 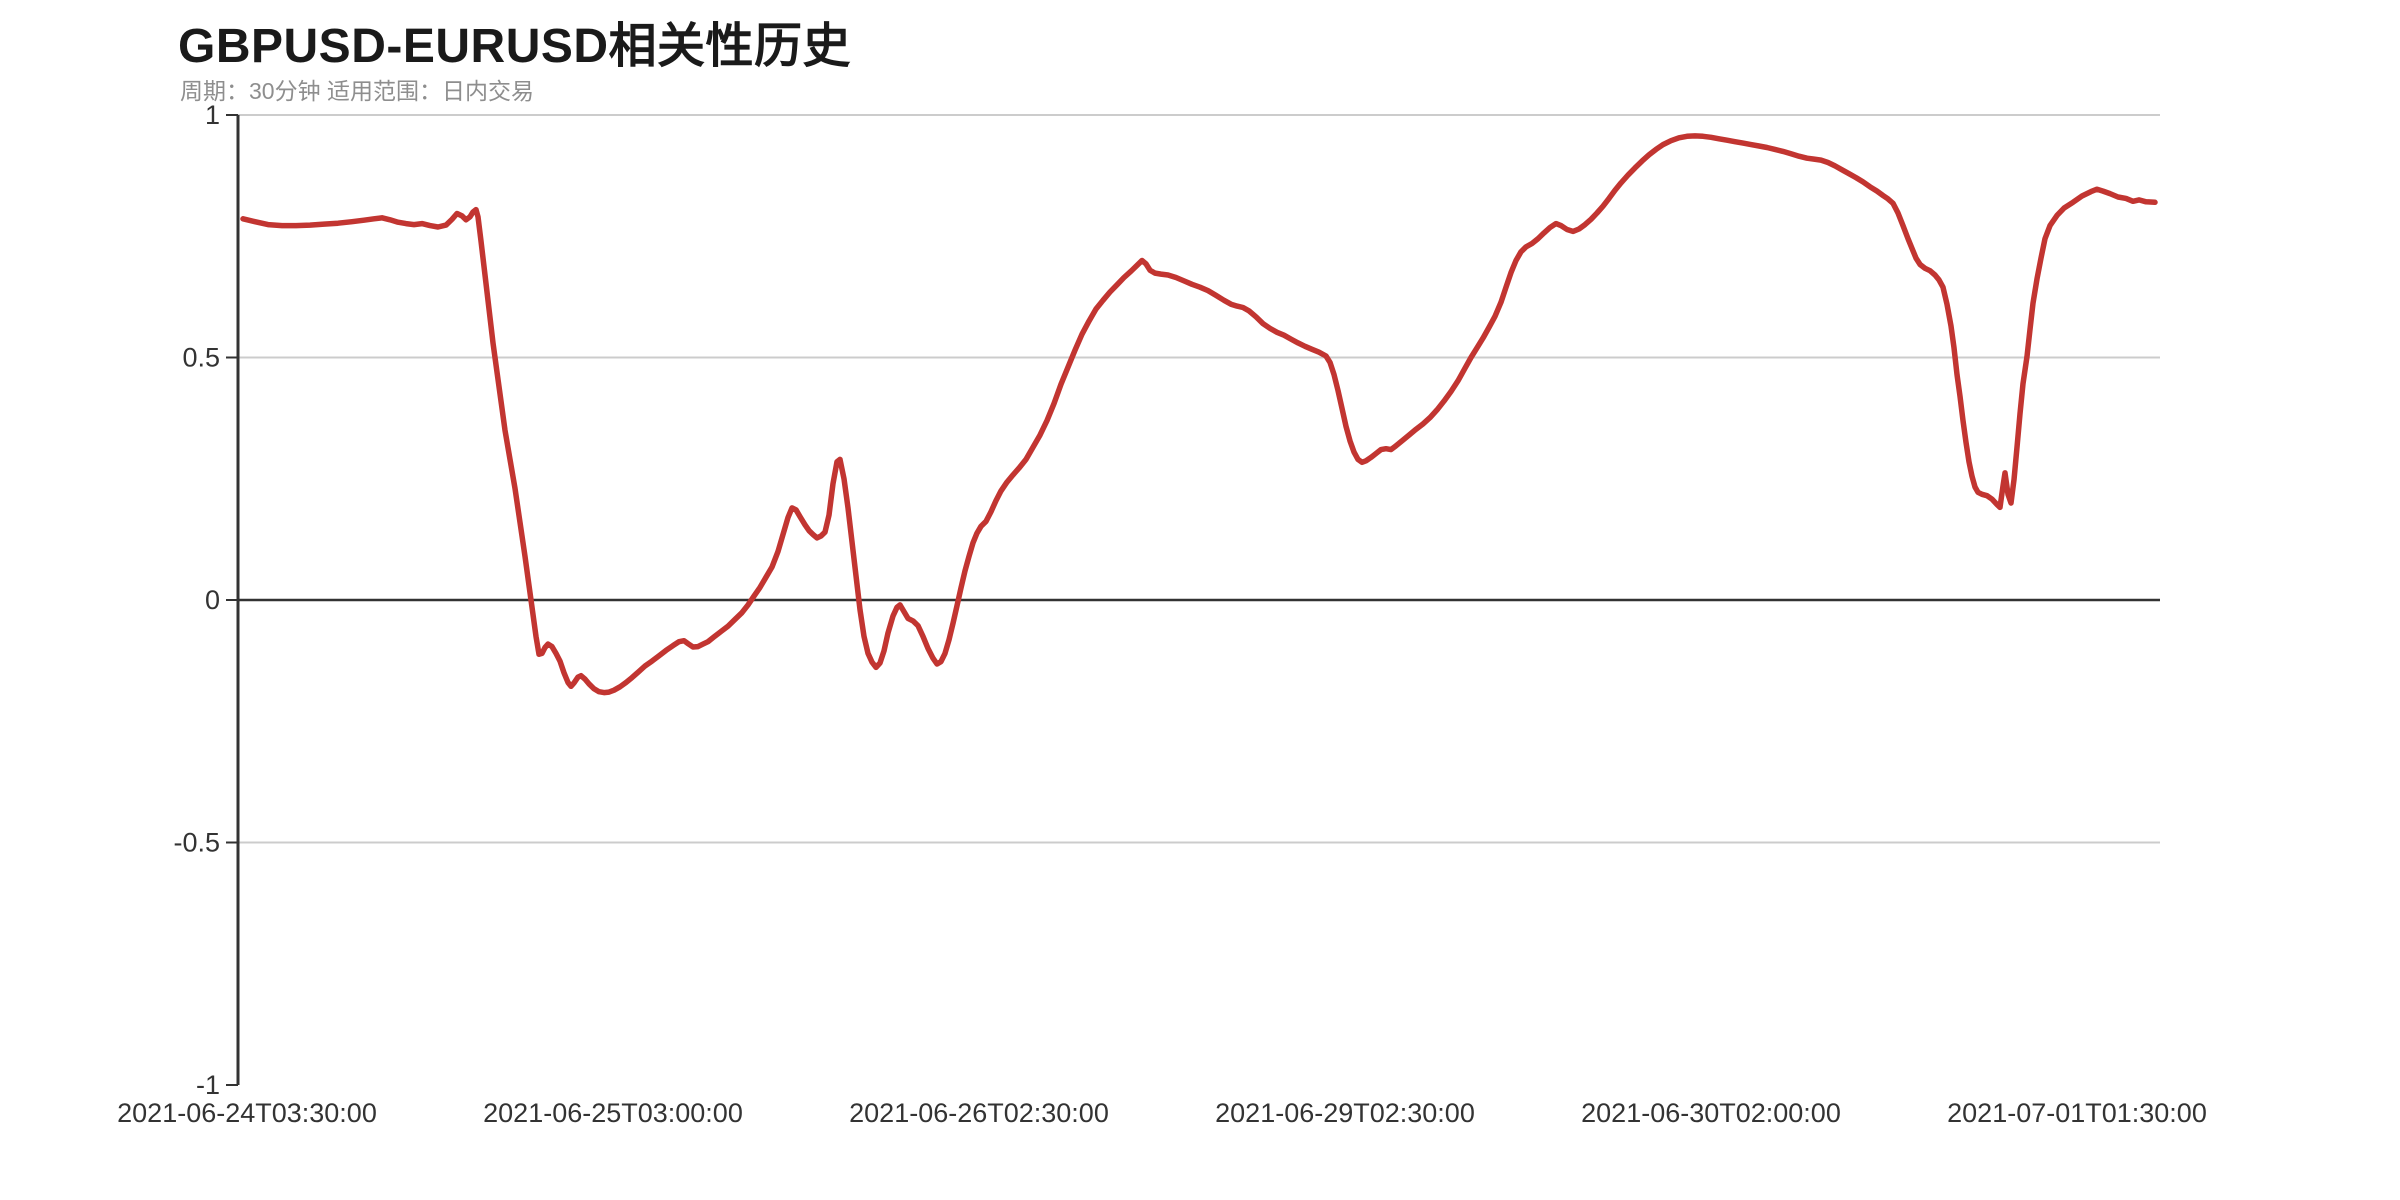 What do you see at coordinates (515, 46) in the screenshot?
I see `chart-title: GBPUSD-EURUSD相关性历史` at bounding box center [515, 46].